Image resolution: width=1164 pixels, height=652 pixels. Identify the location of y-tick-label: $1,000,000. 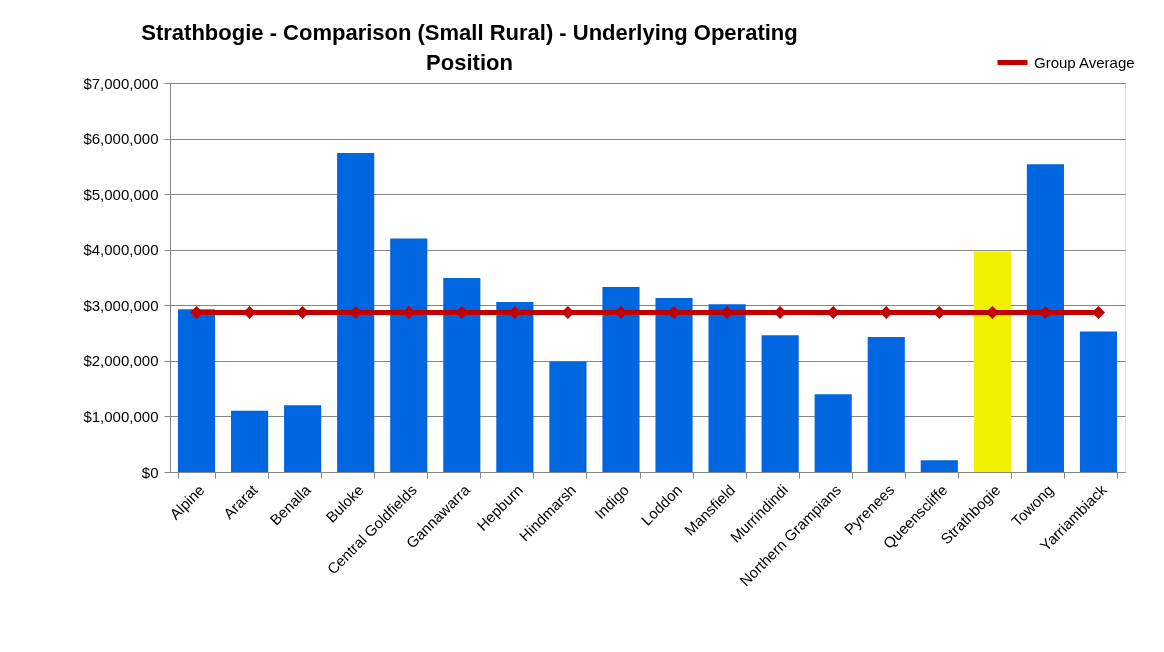
(121, 416).